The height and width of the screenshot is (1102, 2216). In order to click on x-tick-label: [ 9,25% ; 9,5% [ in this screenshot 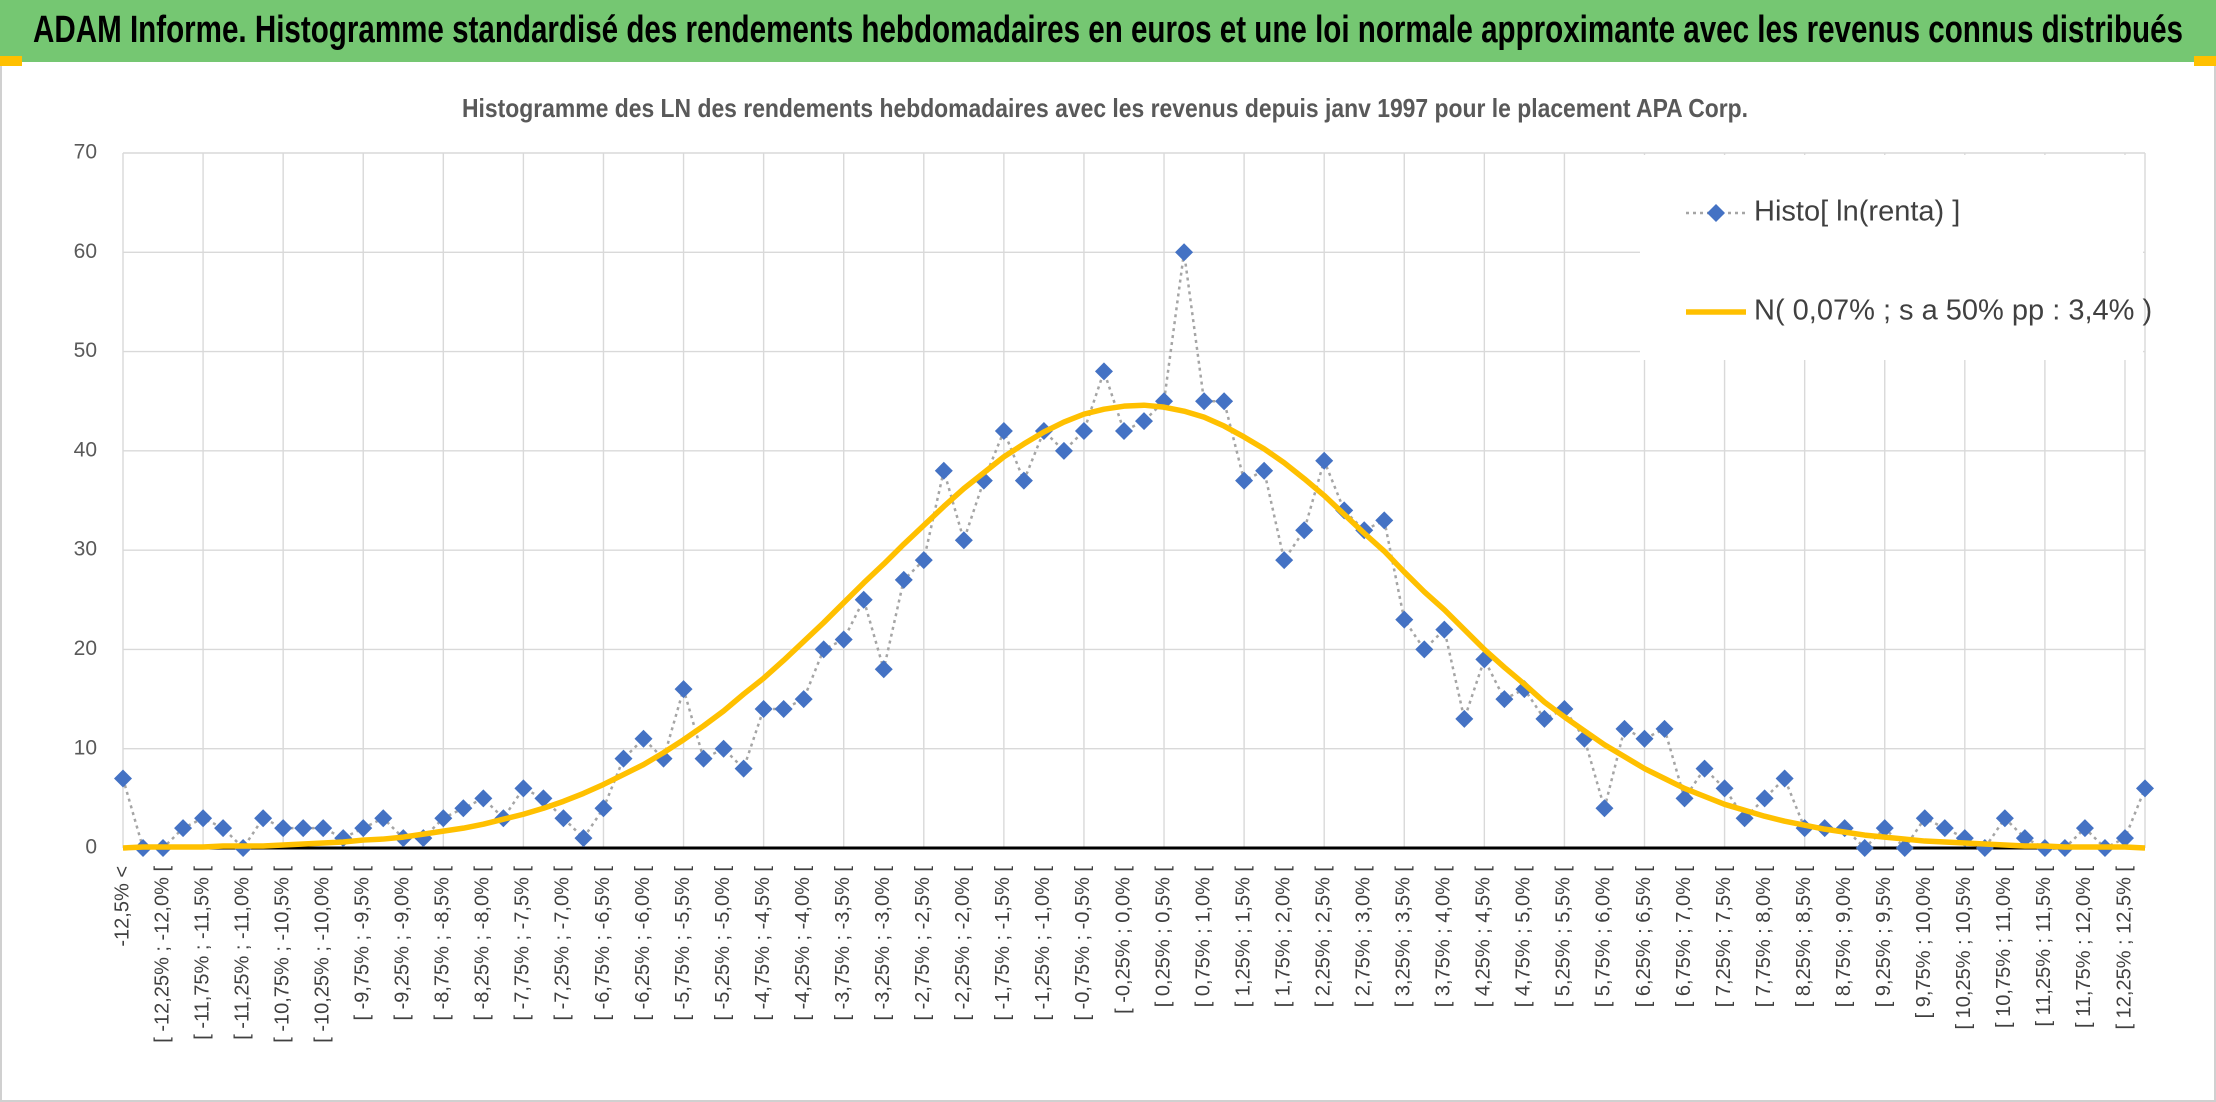, I will do `click(1884, 937)`.